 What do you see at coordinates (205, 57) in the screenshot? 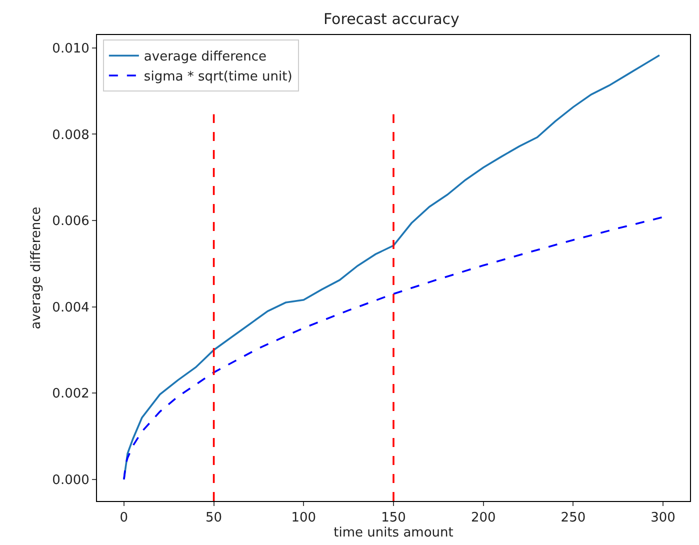
I see `legend-label: average difference` at bounding box center [205, 57].